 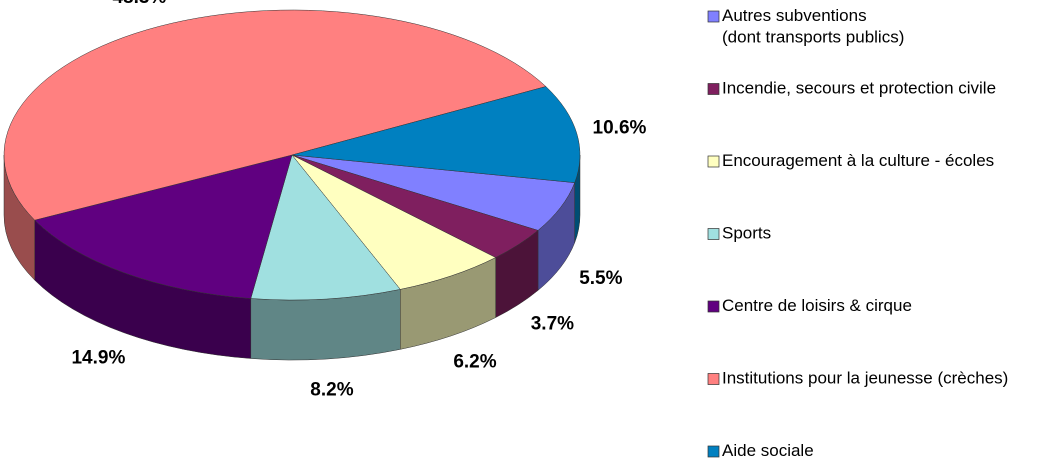 What do you see at coordinates (858, 160) in the screenshot?
I see `legend-label: Encouragement à la culture - écoles` at bounding box center [858, 160].